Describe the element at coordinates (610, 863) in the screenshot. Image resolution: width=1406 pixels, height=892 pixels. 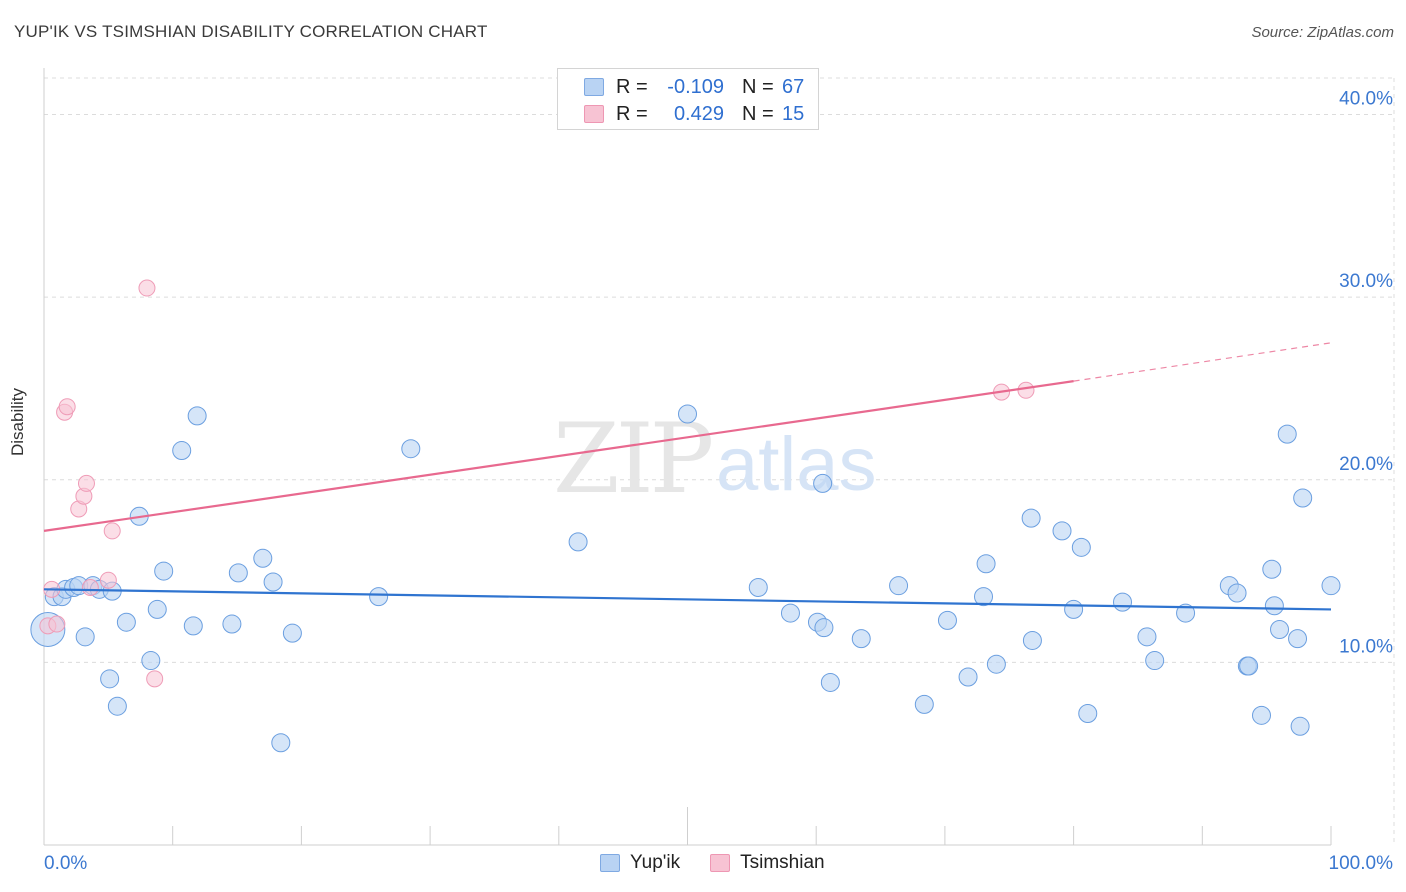
I see `series-swatch-blue` at that location.